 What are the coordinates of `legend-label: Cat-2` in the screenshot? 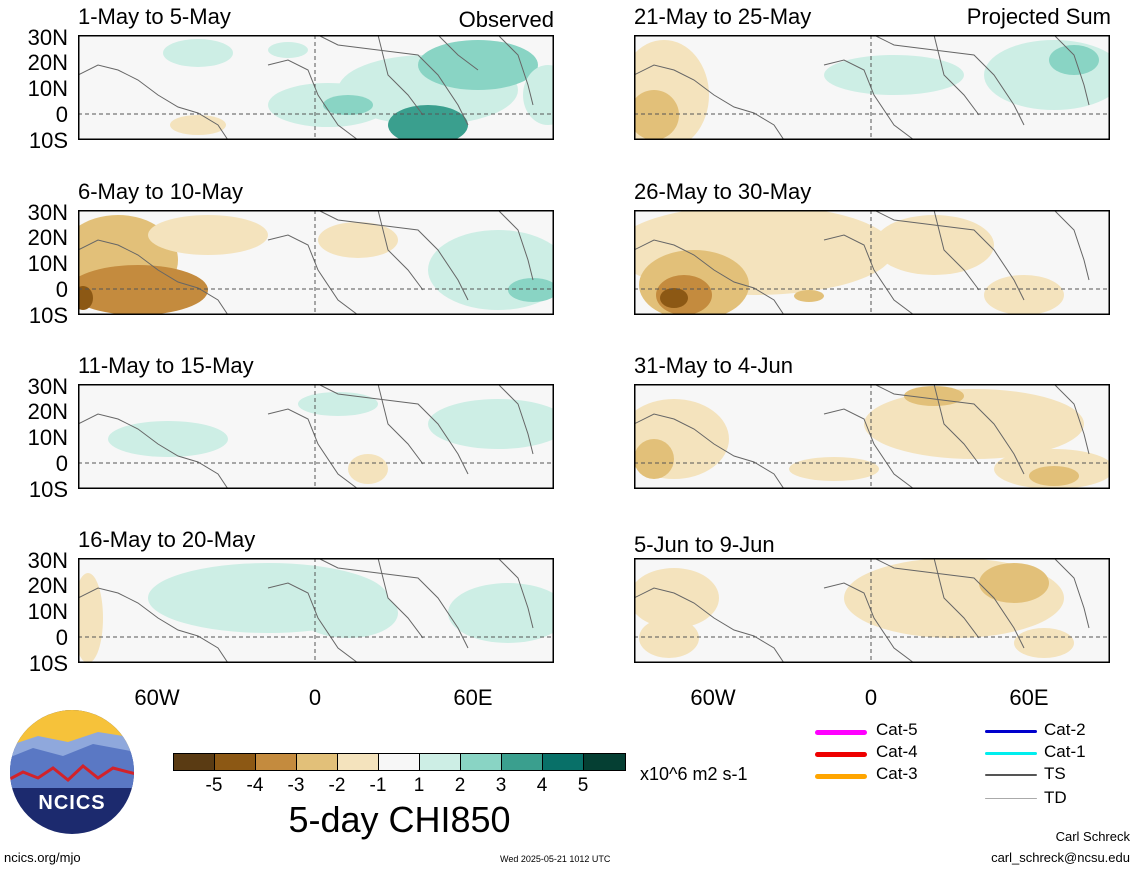 It's located at (1065, 729).